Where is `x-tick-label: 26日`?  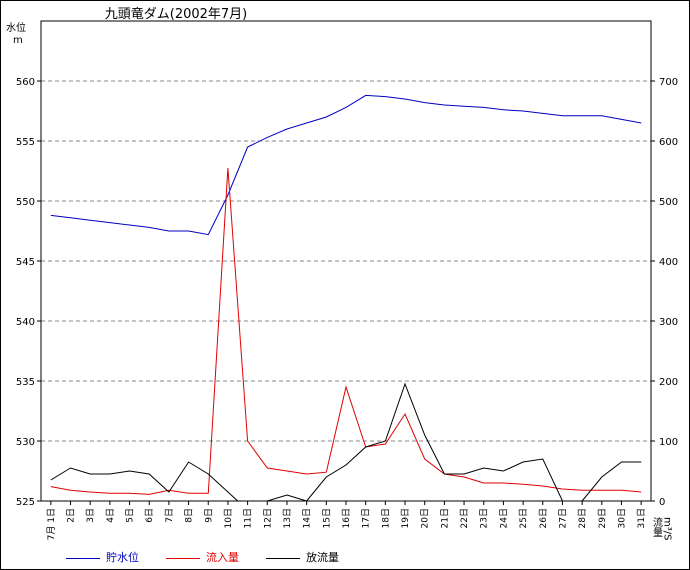 x-tick-label: 26日 is located at coordinates (543, 518).